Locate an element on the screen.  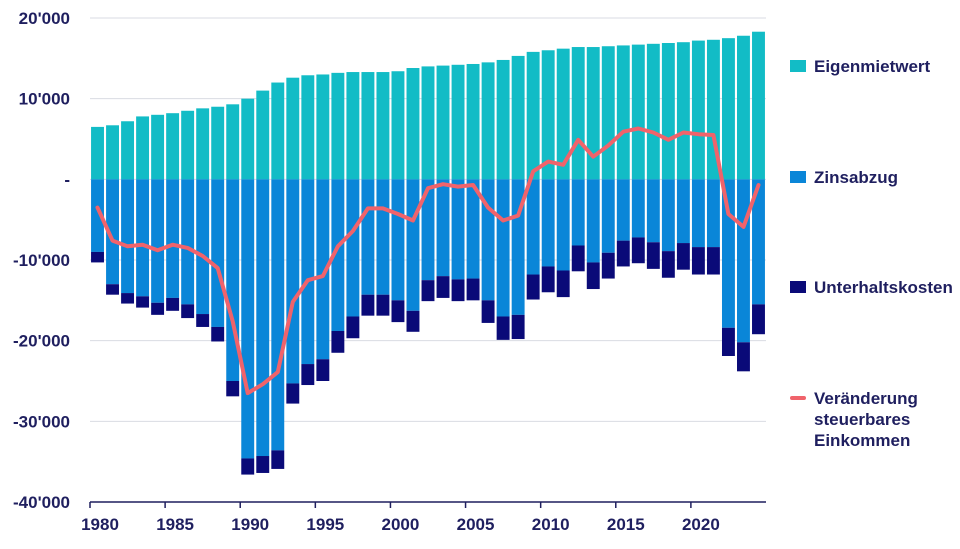
x-axis: 1980 1985 1990 1995 2000 2005 2010 2015 2020 is located at coordinates (423, 517).